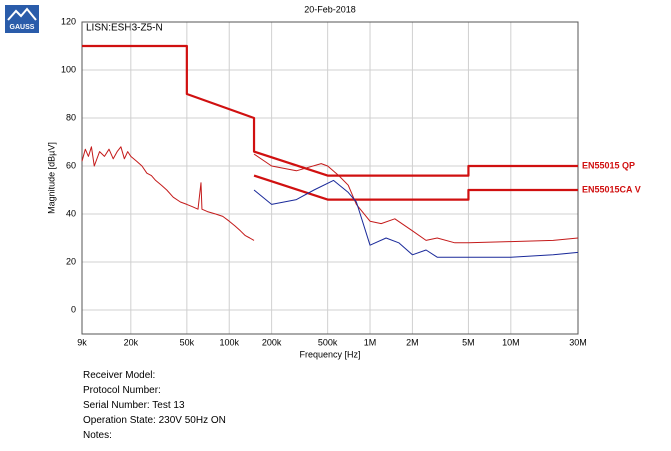 The height and width of the screenshot is (451, 671). Describe the element at coordinates (468, 342) in the screenshot. I see `x-tick-label: 5M` at that location.